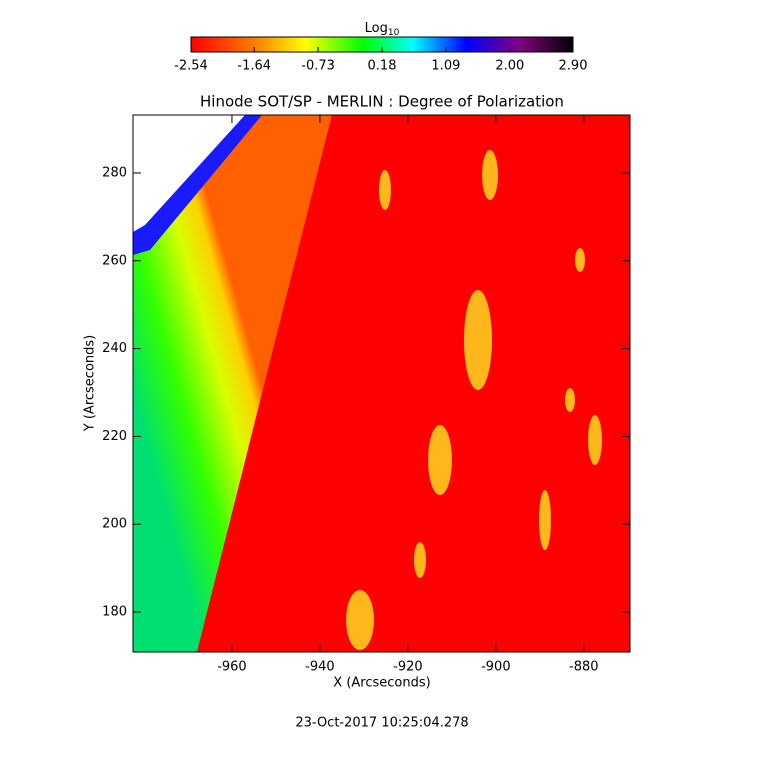 This screenshot has width=764, height=768. I want to click on colorbar-tick-label: 1.09, so click(445, 66).